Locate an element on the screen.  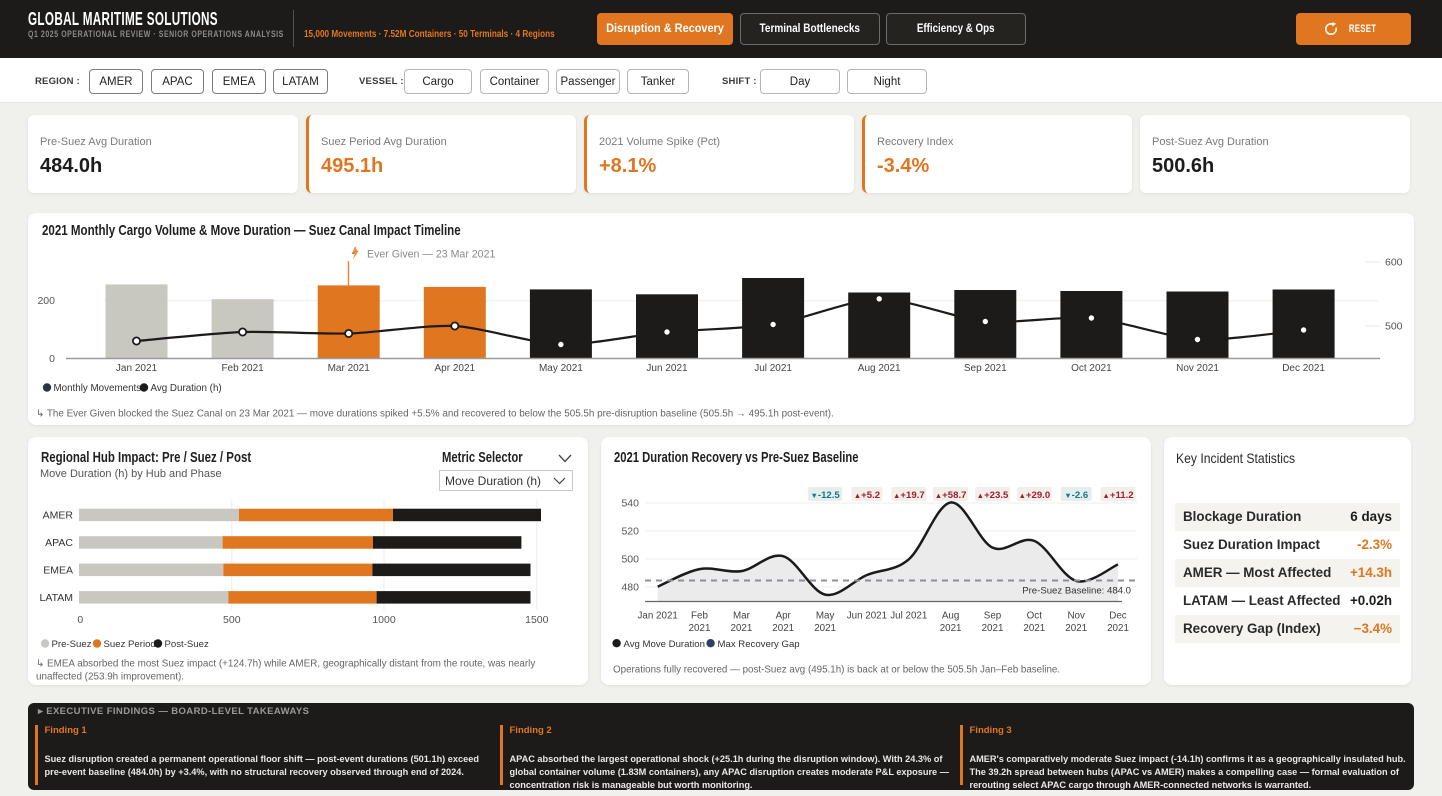
svg-text: Apr 2021 is located at coordinates (455, 368).